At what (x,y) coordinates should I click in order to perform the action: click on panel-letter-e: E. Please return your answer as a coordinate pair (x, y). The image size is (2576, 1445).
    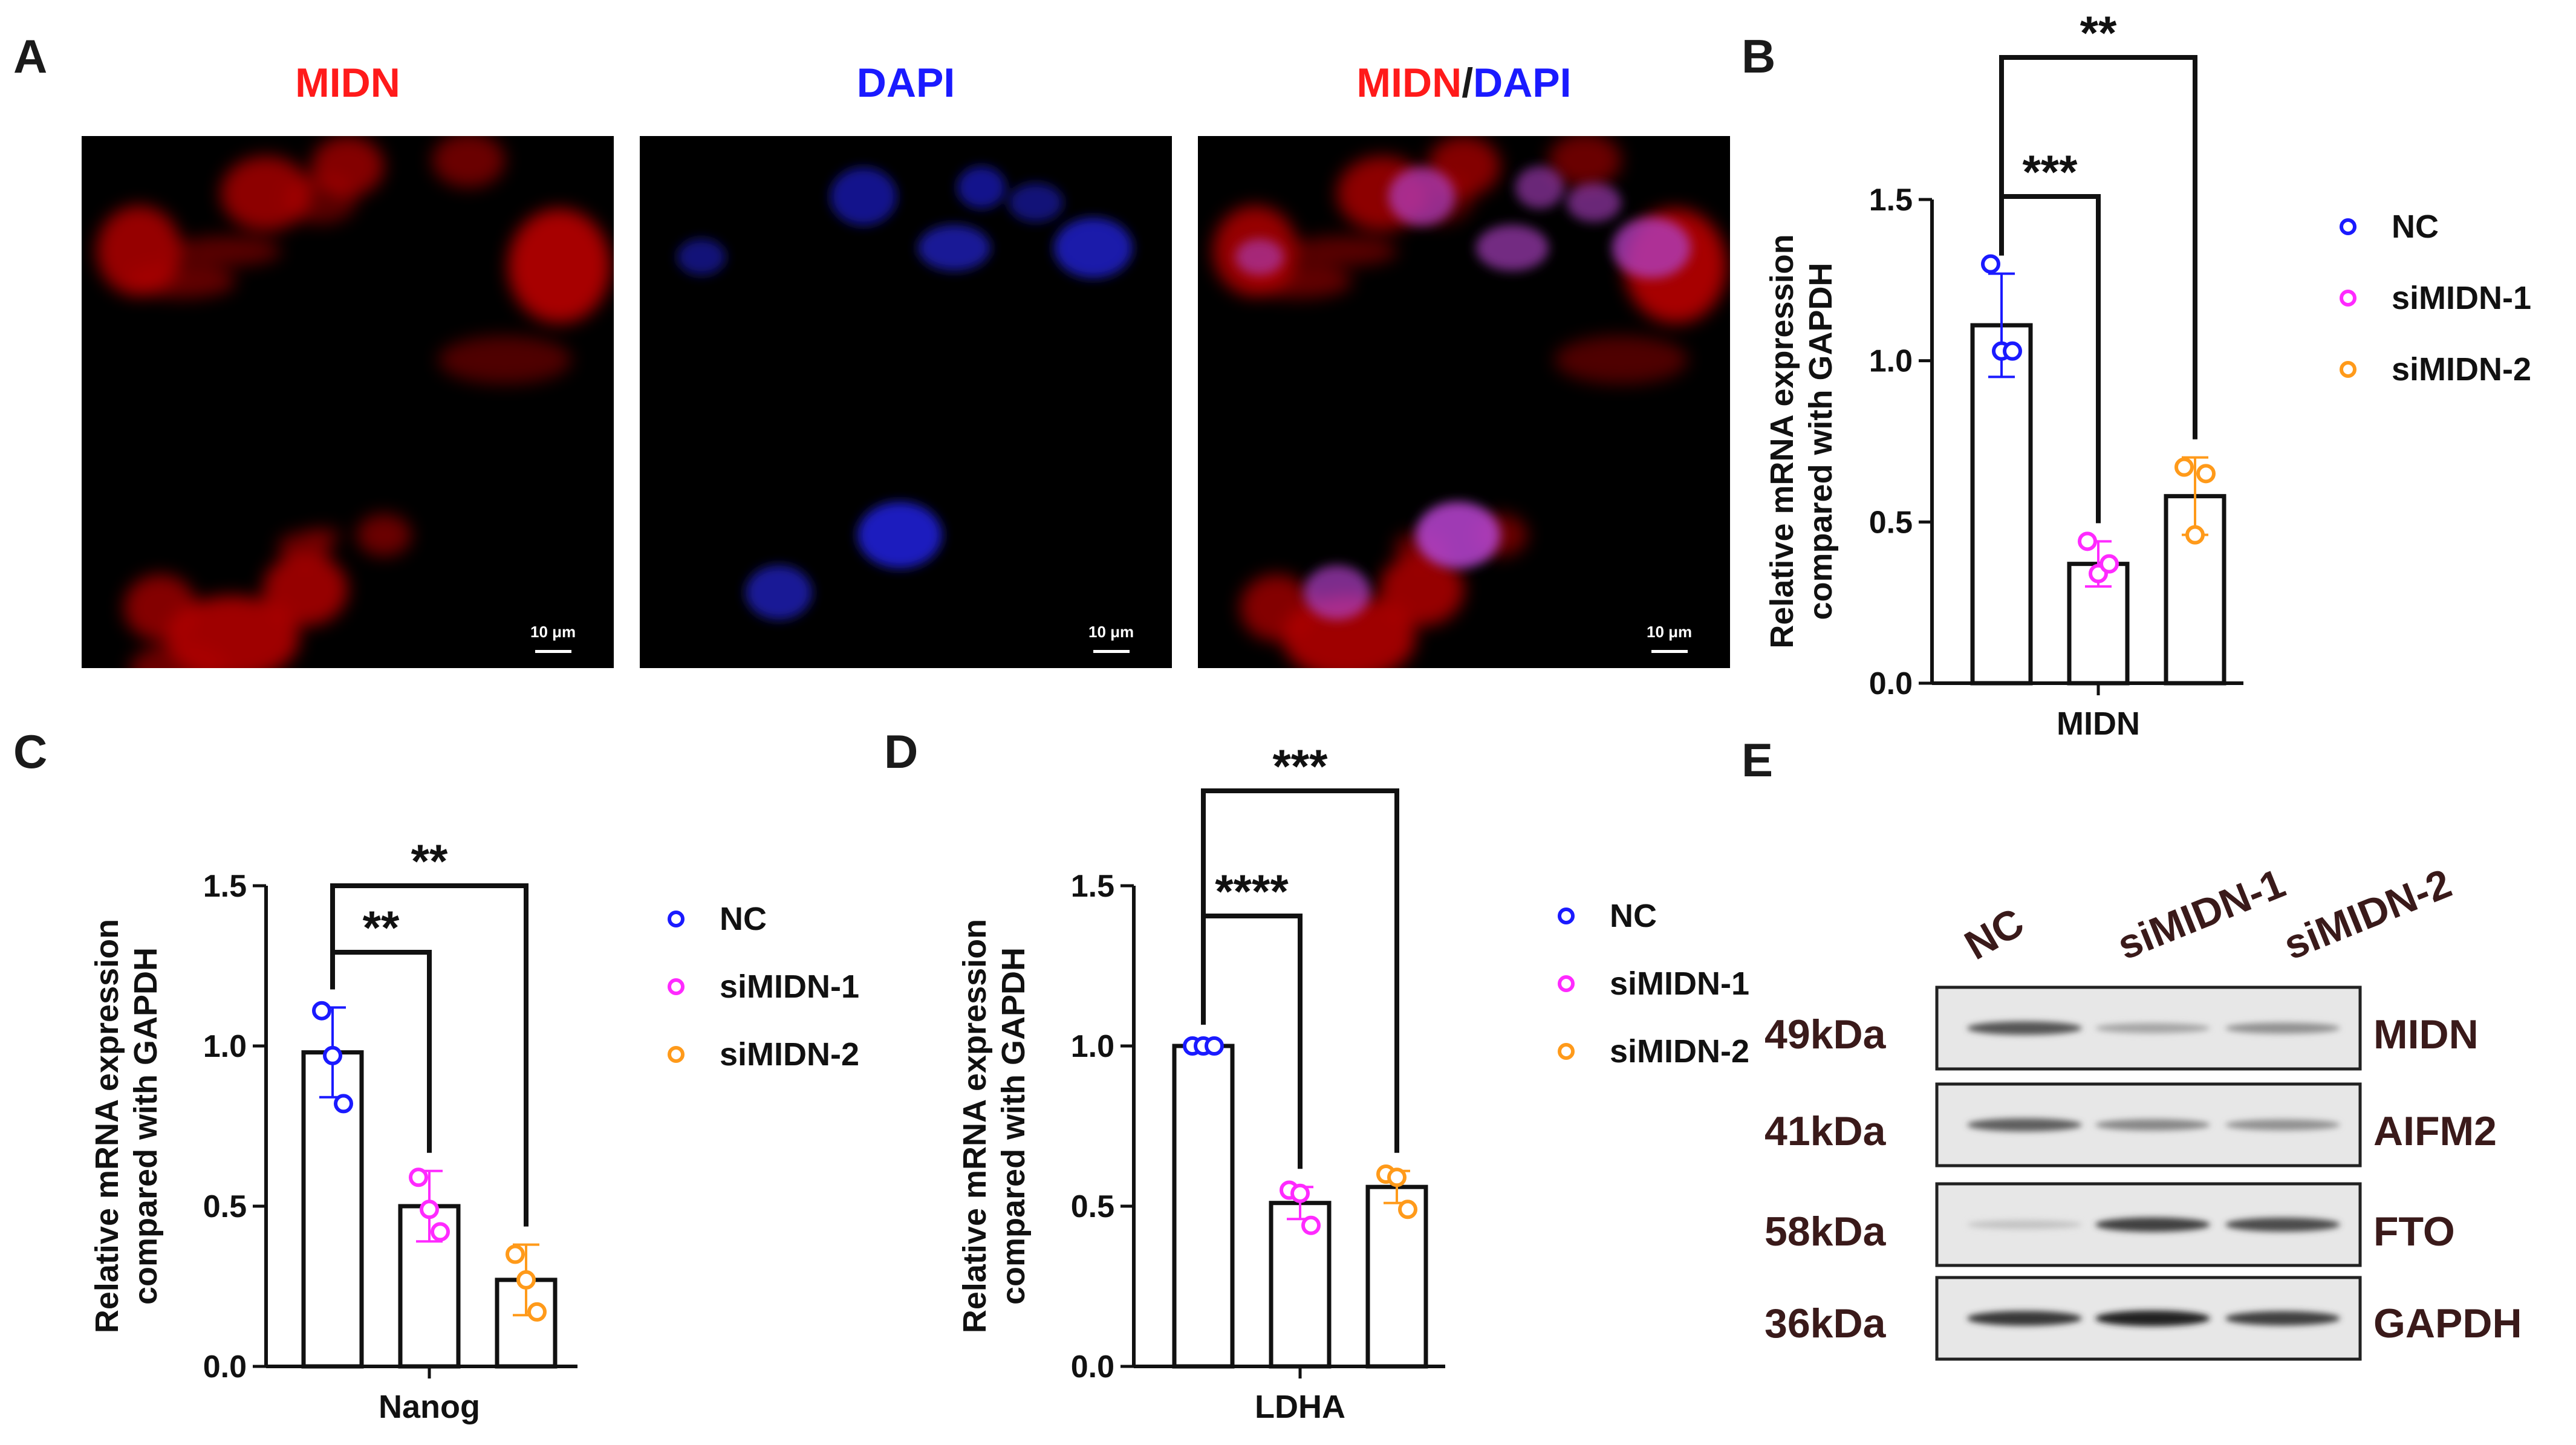
    Looking at the image, I should click on (1758, 760).